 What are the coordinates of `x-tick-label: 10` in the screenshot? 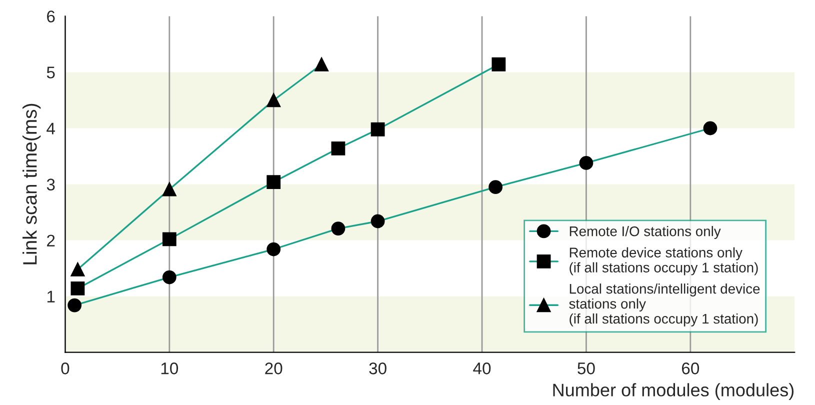 It's located at (169, 368).